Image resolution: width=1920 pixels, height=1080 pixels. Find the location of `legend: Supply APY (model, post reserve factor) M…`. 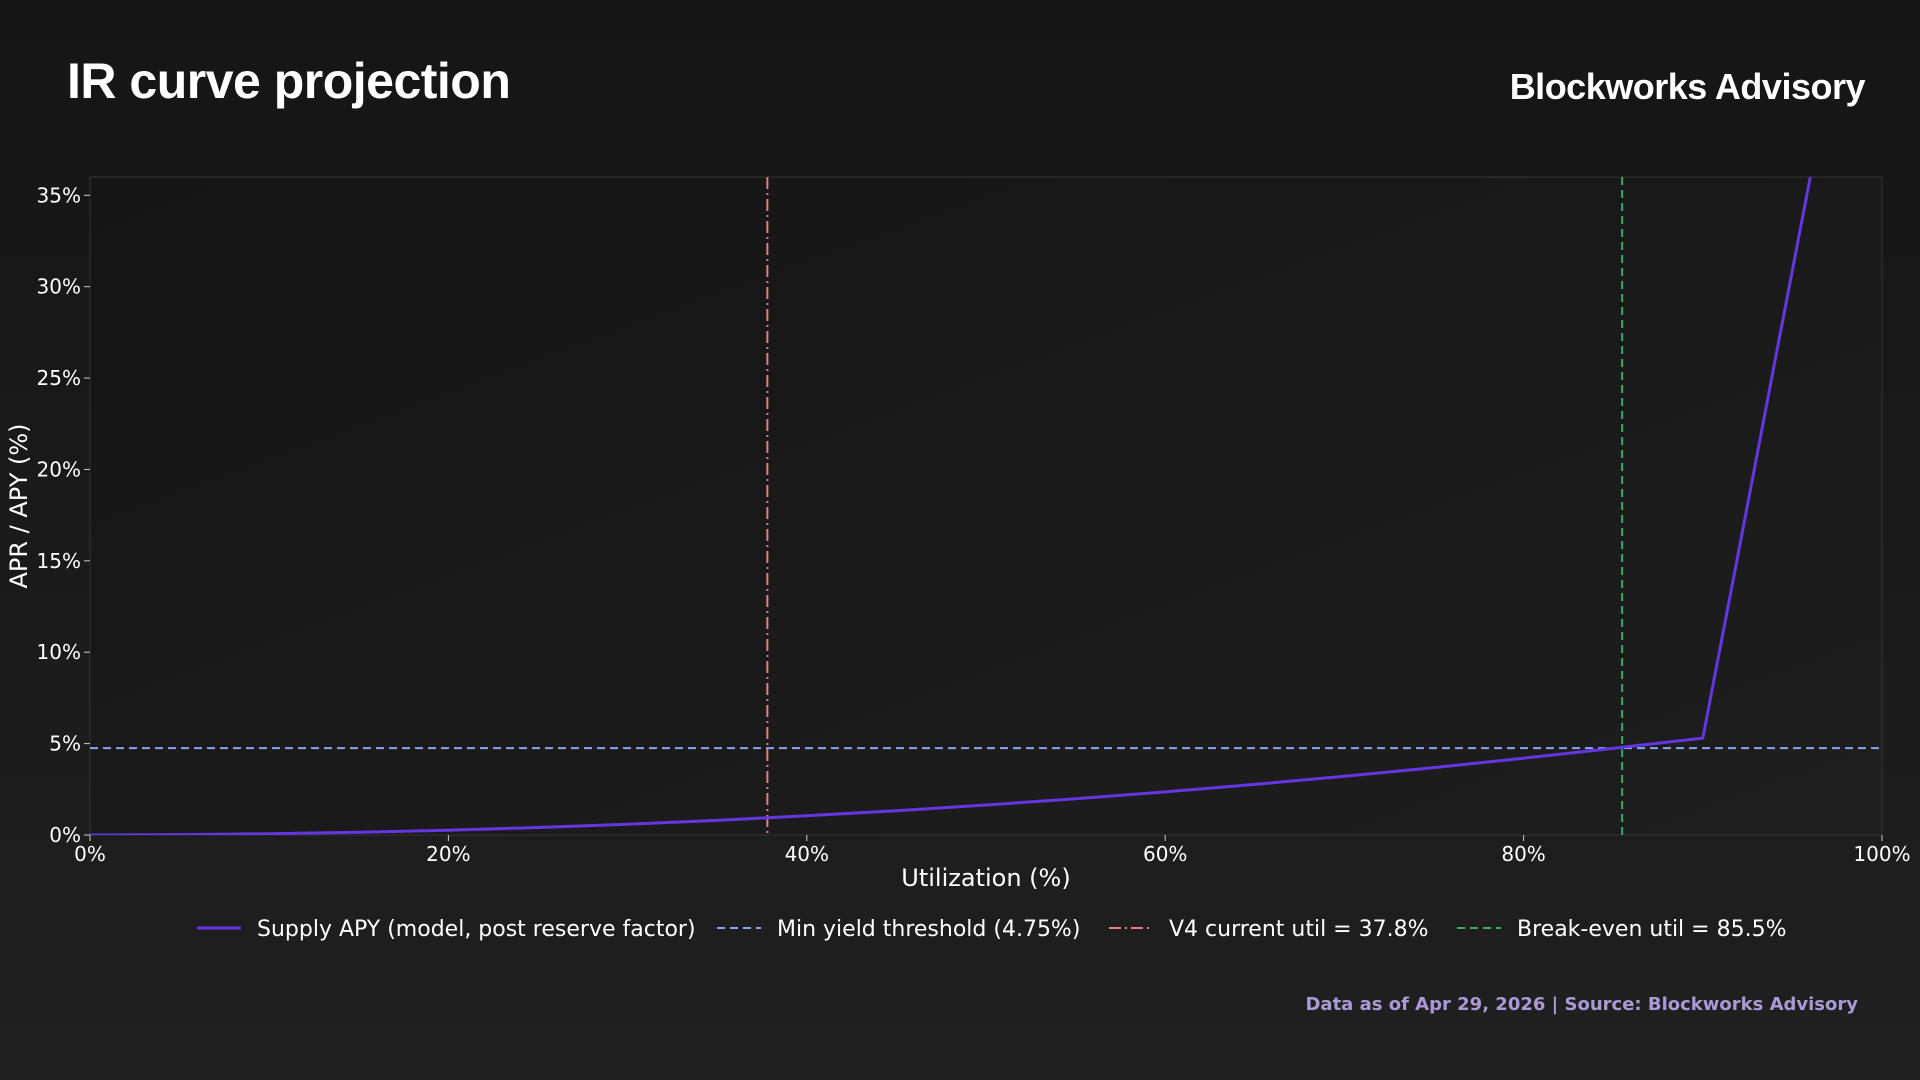

legend: Supply APY (model, post reserve factor) M… is located at coordinates (991, 929).